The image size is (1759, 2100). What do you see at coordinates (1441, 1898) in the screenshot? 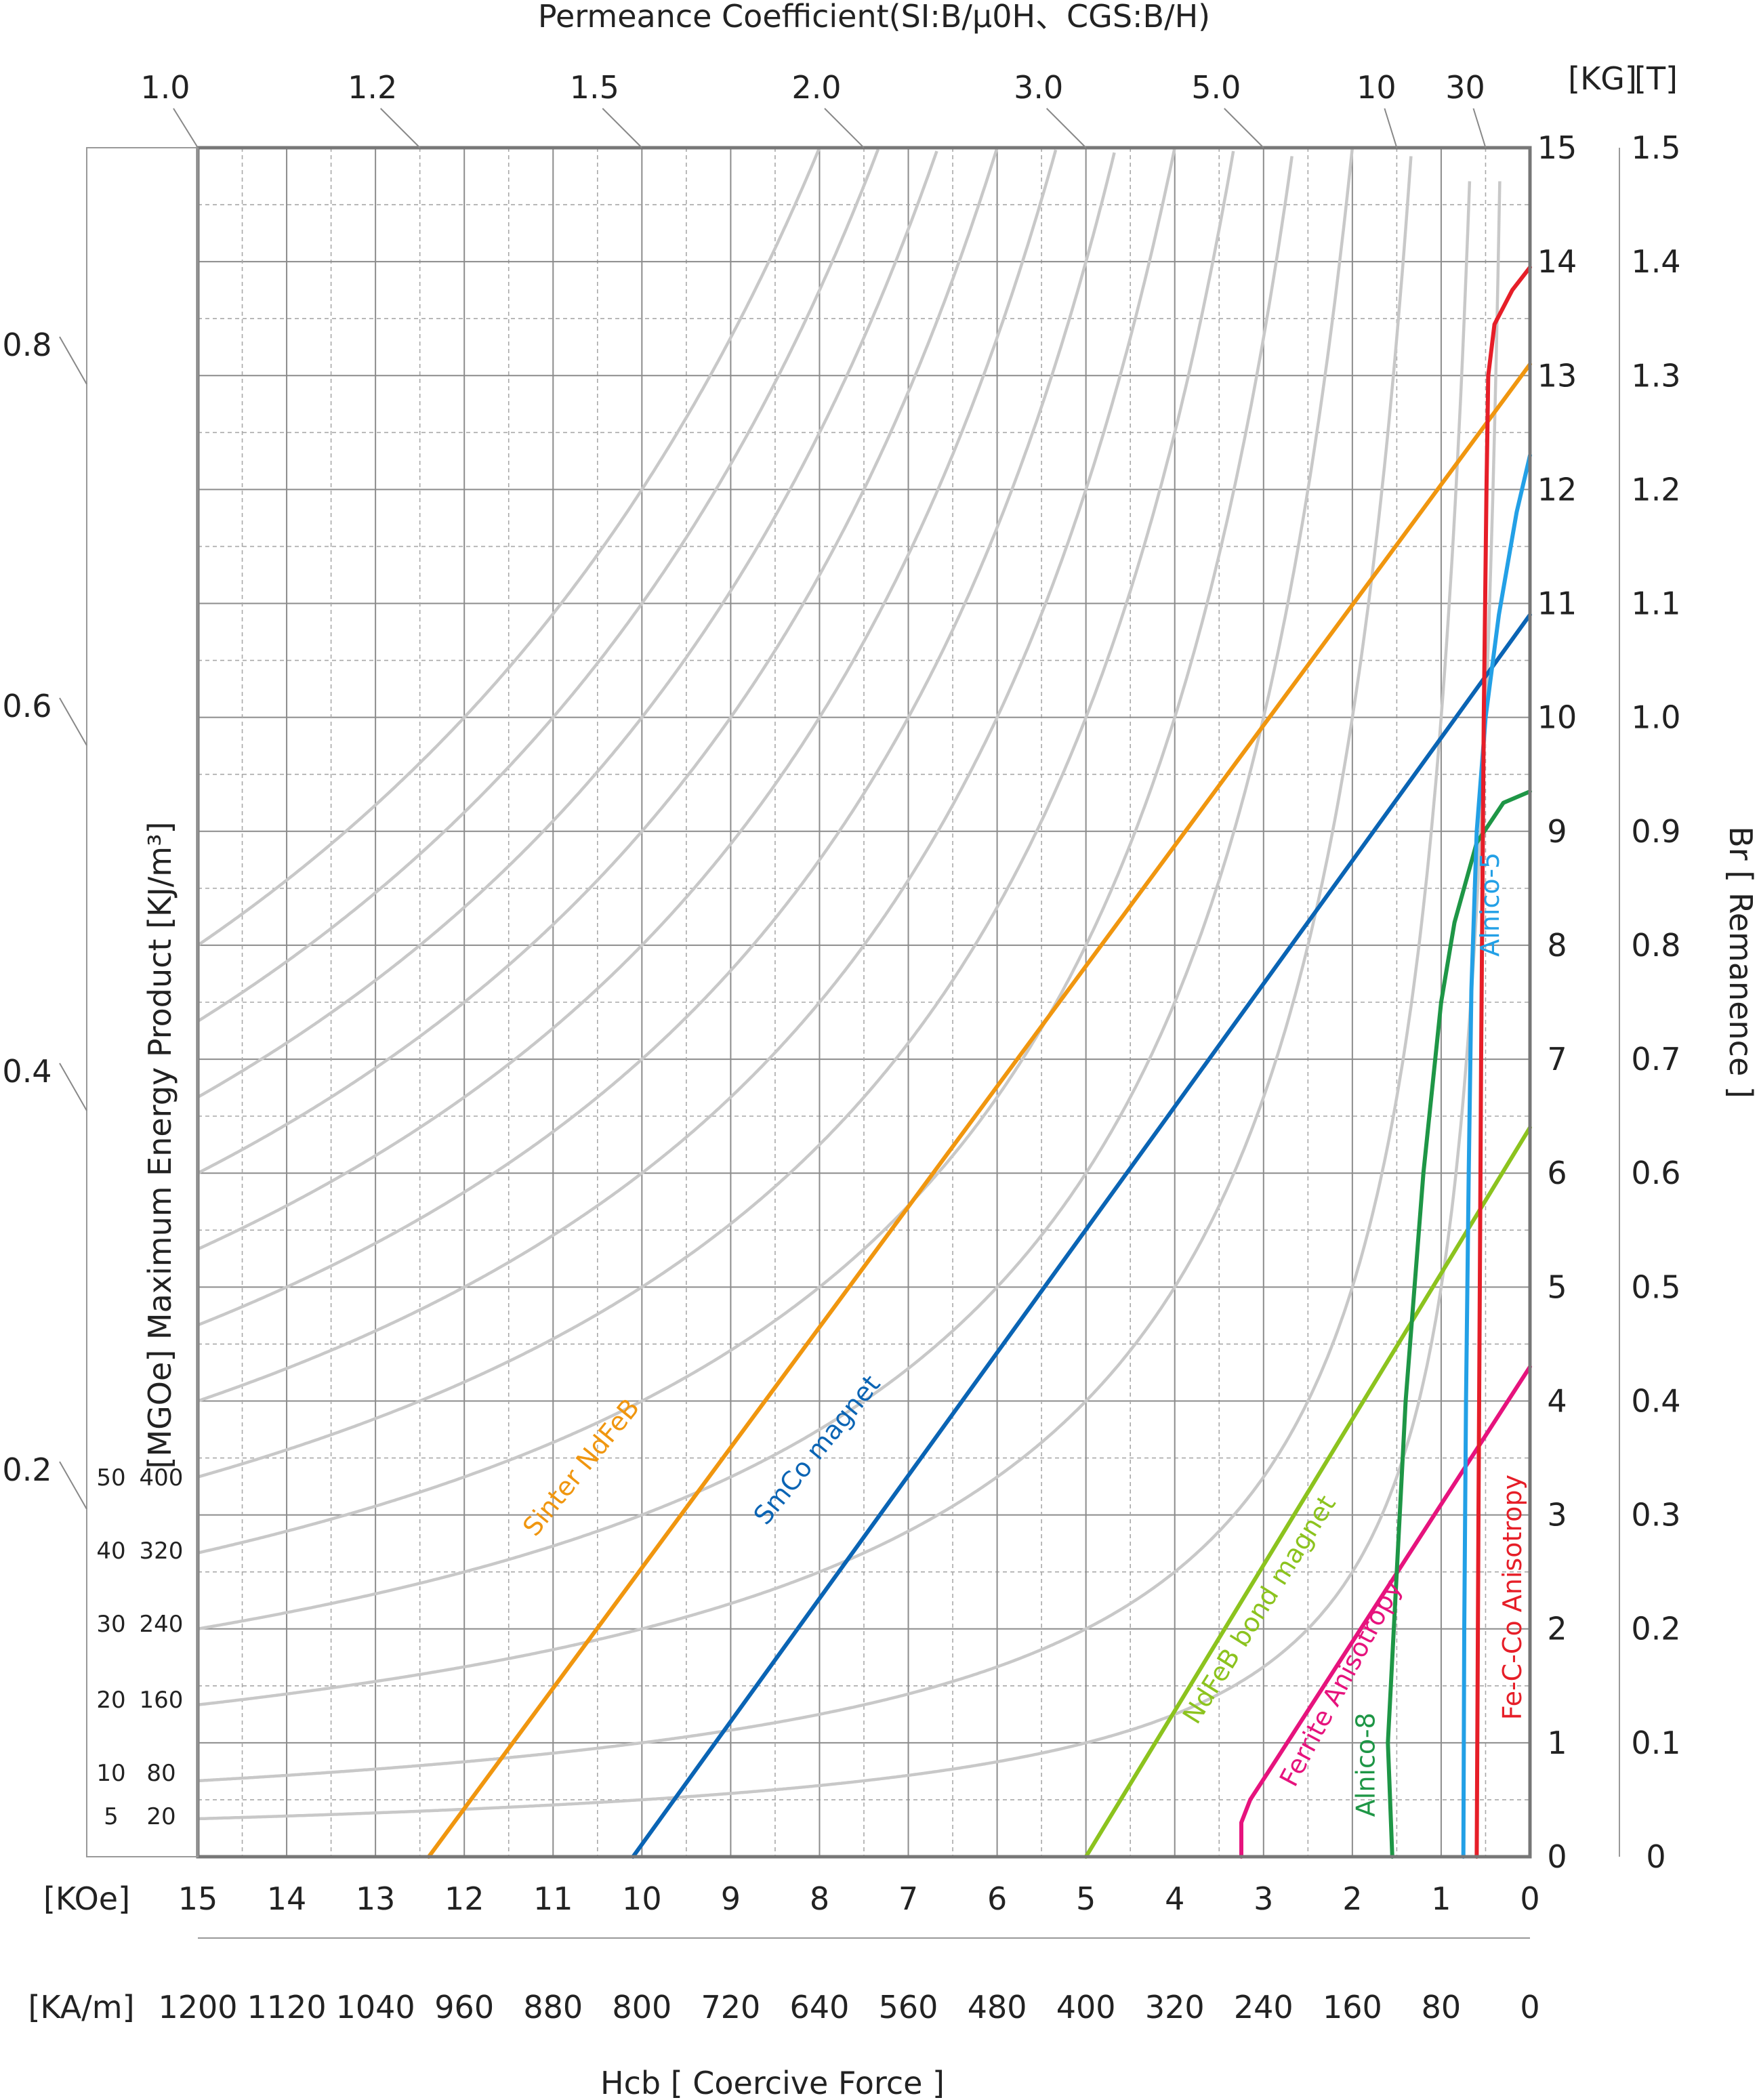
I see `x-tick-koe: 1` at bounding box center [1441, 1898].